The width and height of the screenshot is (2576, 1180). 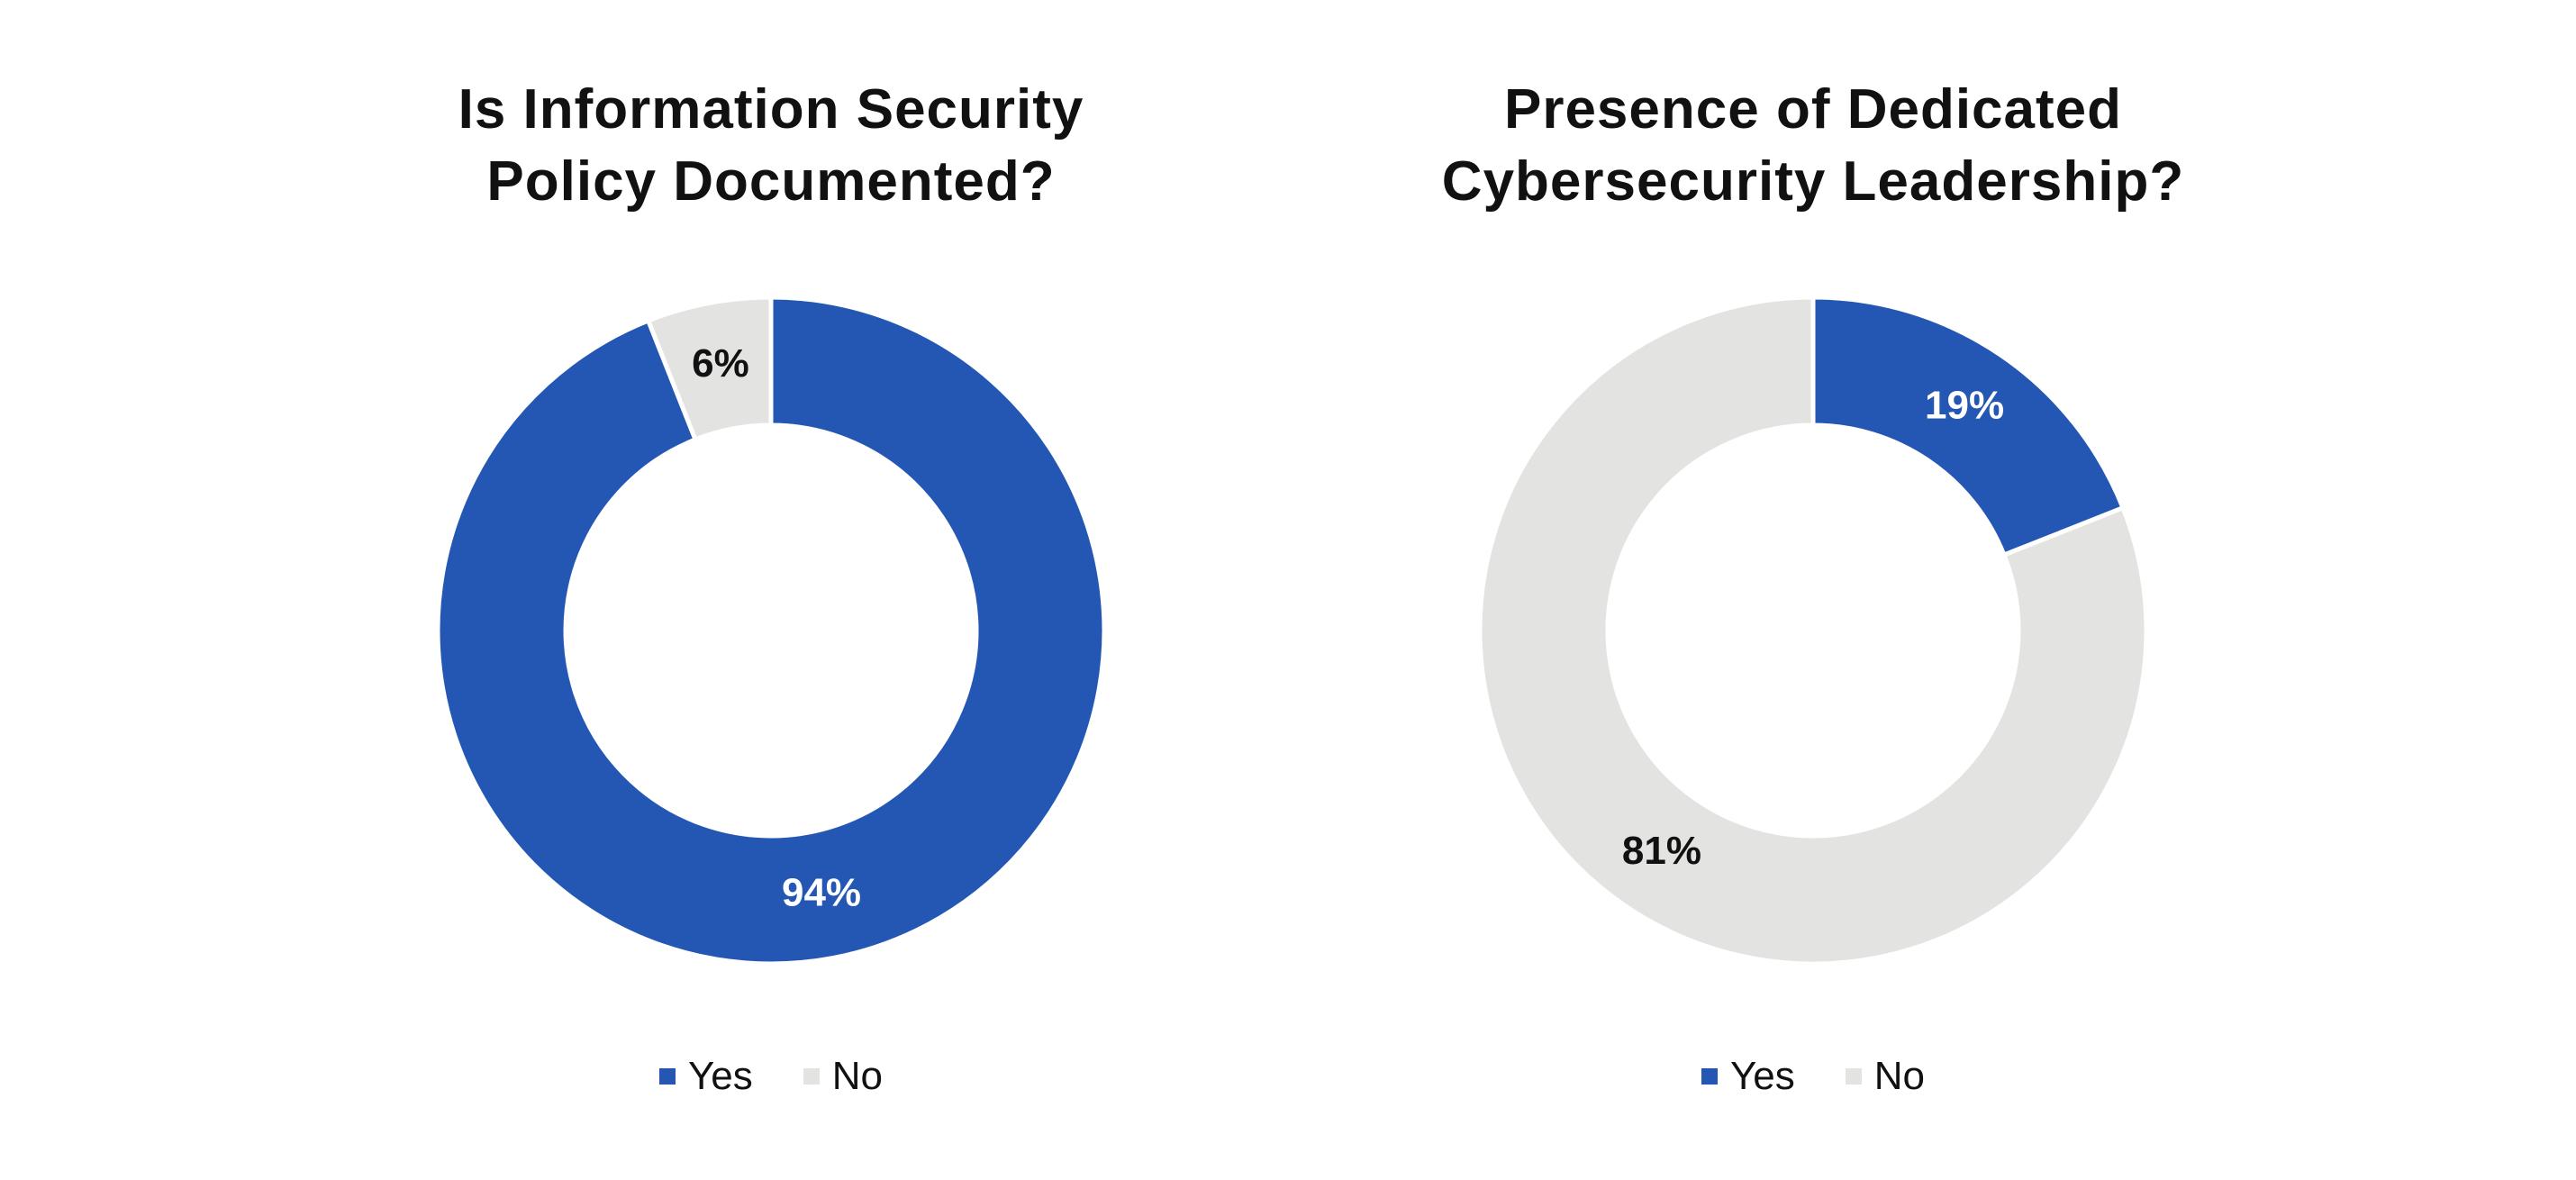 I want to click on donut-chart: 19% 81%, so click(x=1813, y=631).